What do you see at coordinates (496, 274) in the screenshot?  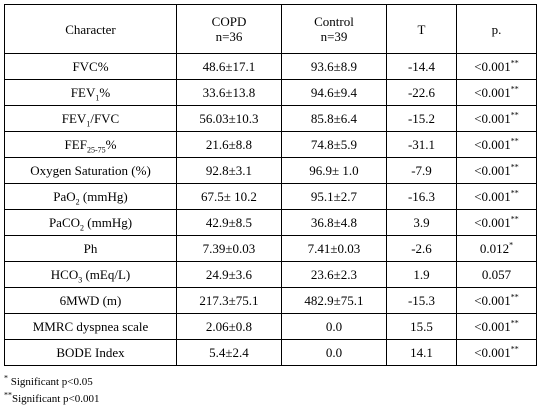 I see `p-value: 0.057` at bounding box center [496, 274].